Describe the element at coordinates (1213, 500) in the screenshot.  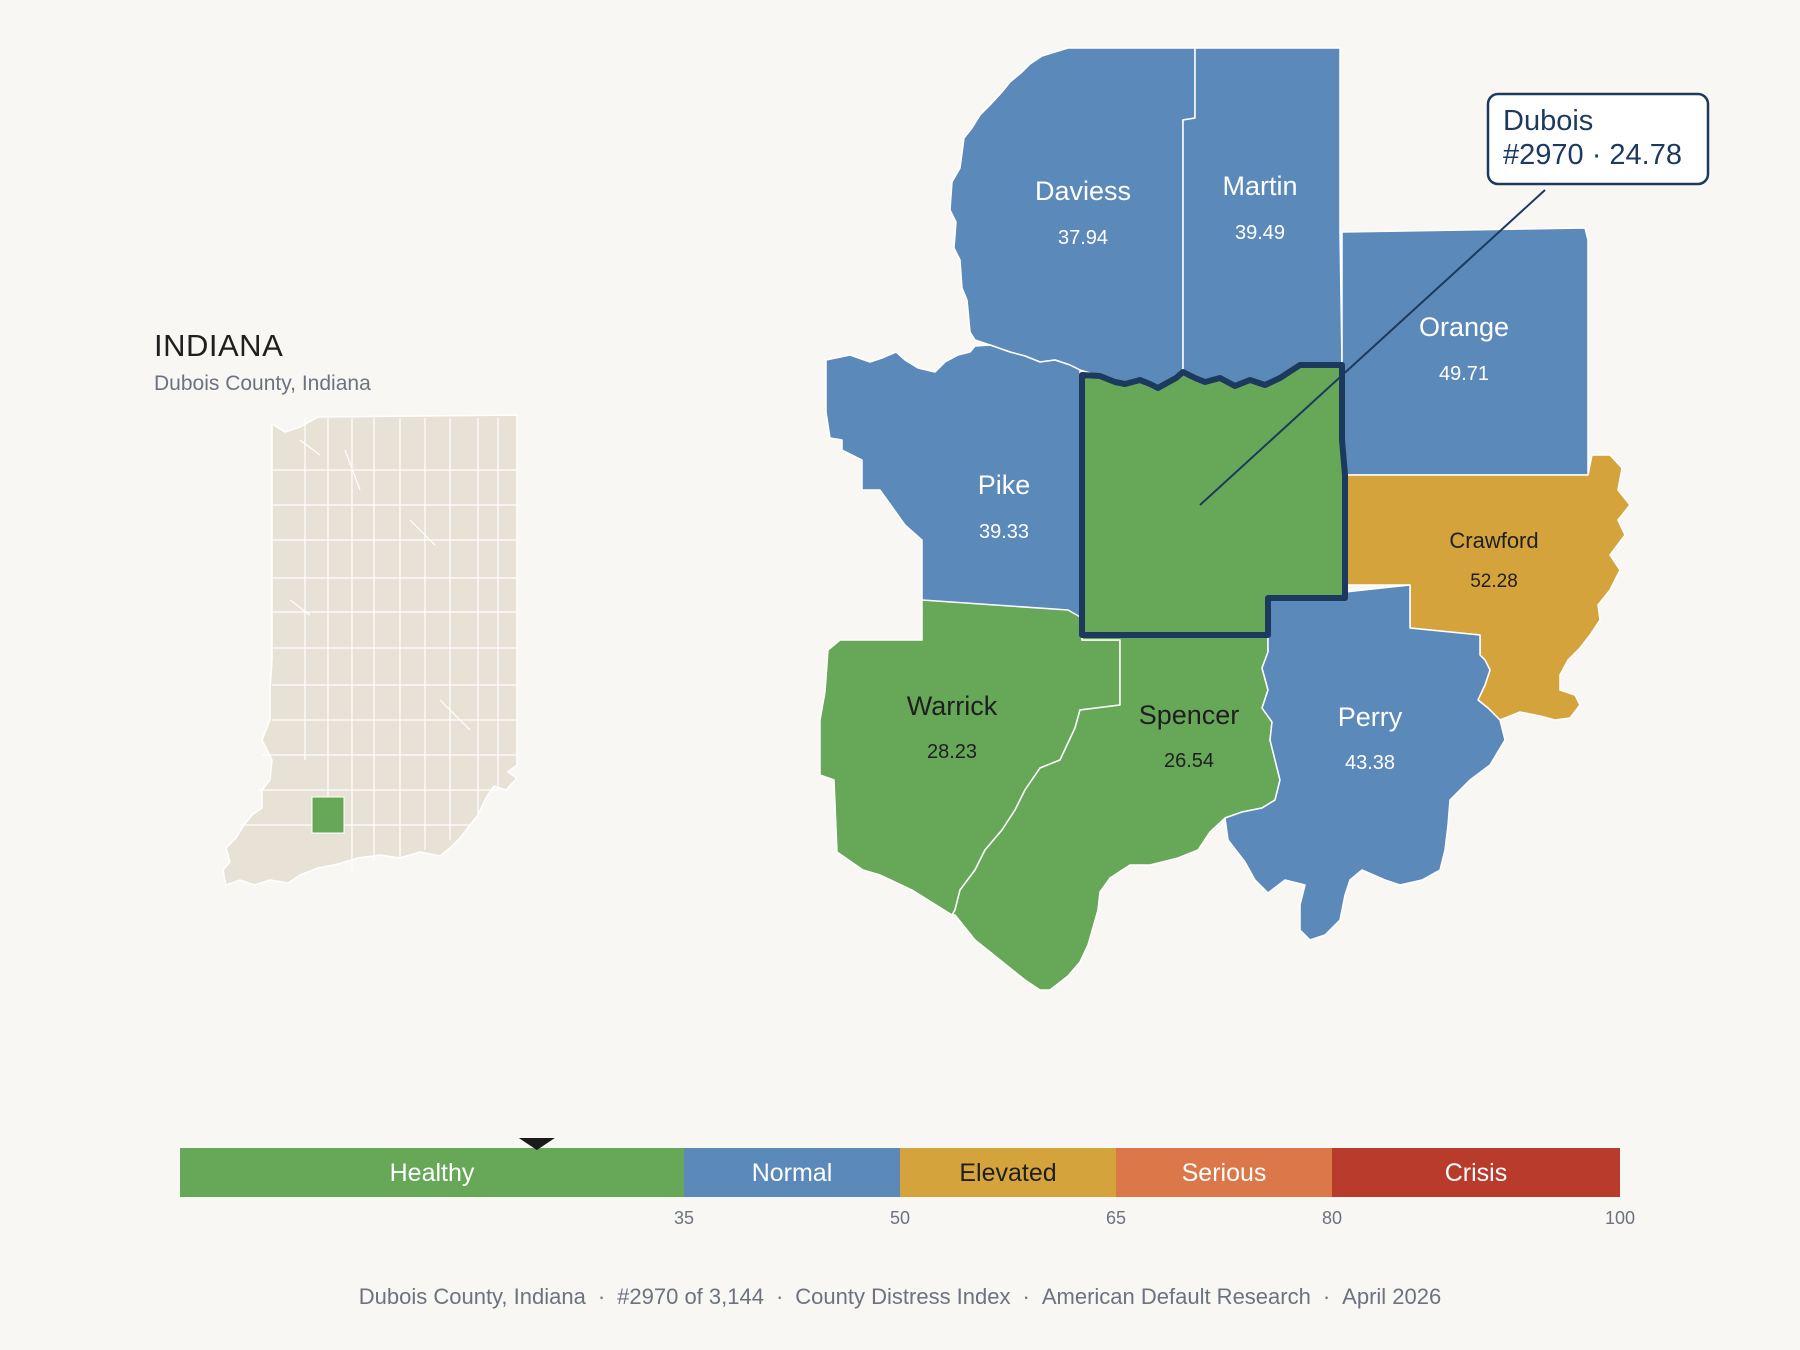
I see `county-dubois` at that location.